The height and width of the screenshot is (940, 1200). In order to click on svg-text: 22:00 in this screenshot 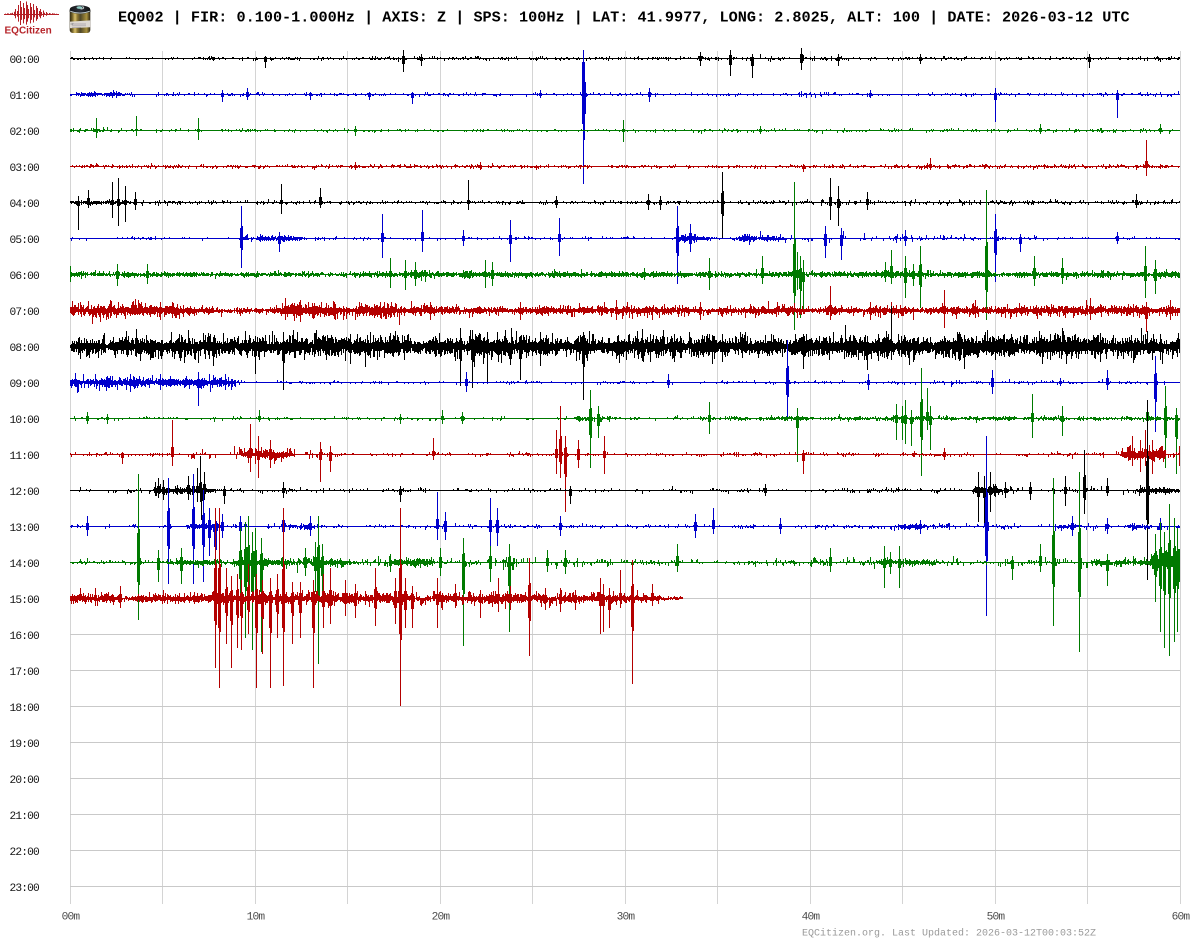, I will do `click(25, 853)`.